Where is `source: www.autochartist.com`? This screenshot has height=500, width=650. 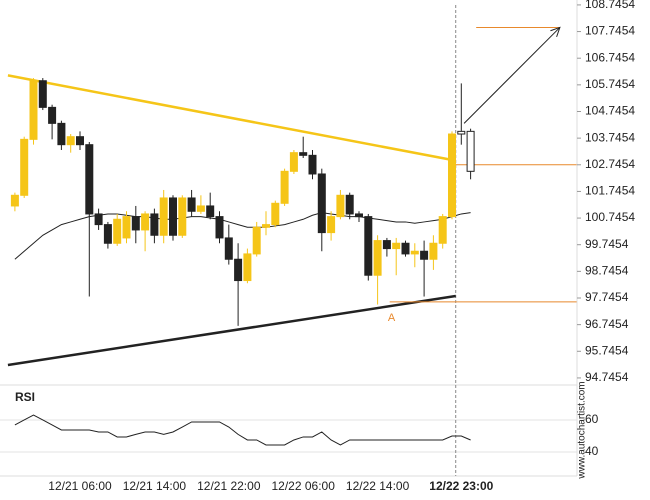 source: www.autochartist.com is located at coordinates (582, 430).